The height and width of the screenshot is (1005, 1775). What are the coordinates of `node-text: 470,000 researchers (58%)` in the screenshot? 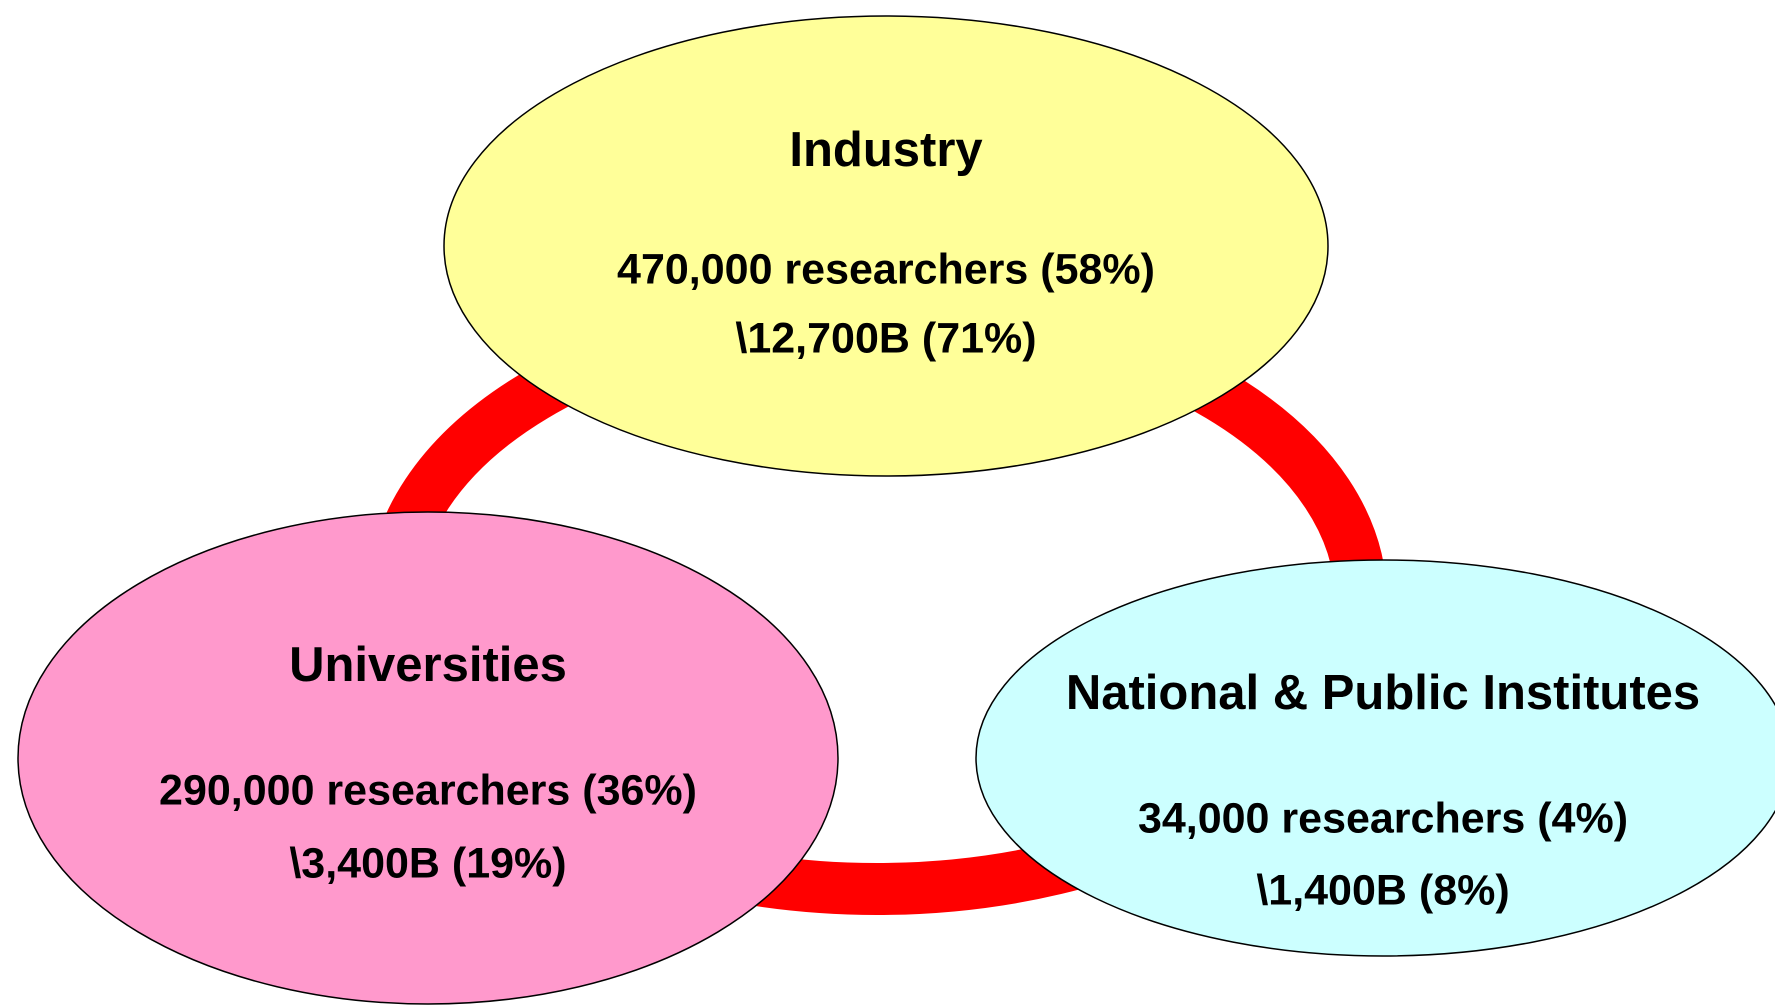 It's located at (886, 269).